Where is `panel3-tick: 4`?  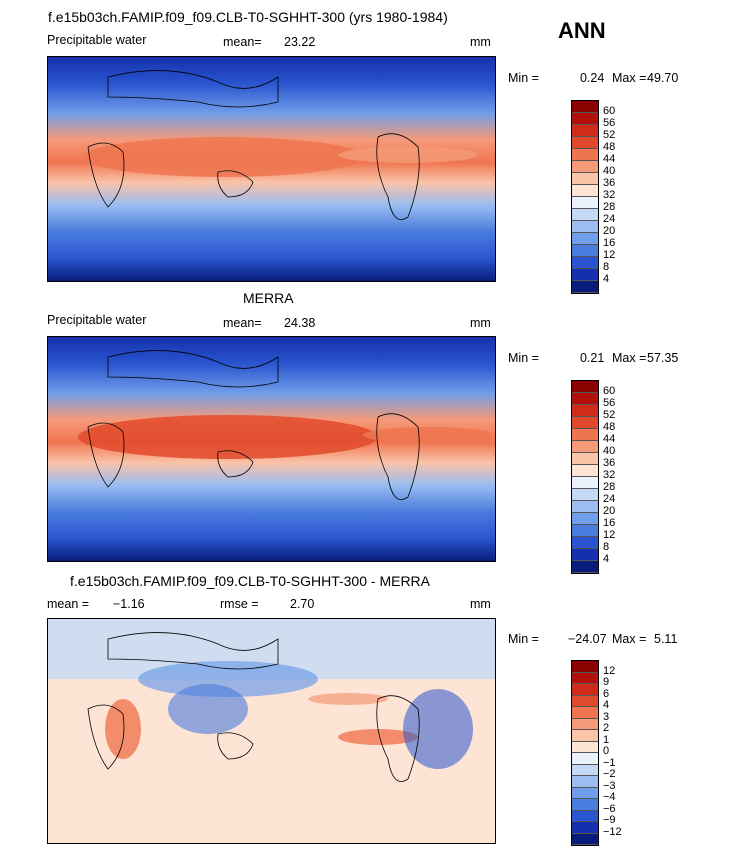 panel3-tick: 4 is located at coordinates (606, 705).